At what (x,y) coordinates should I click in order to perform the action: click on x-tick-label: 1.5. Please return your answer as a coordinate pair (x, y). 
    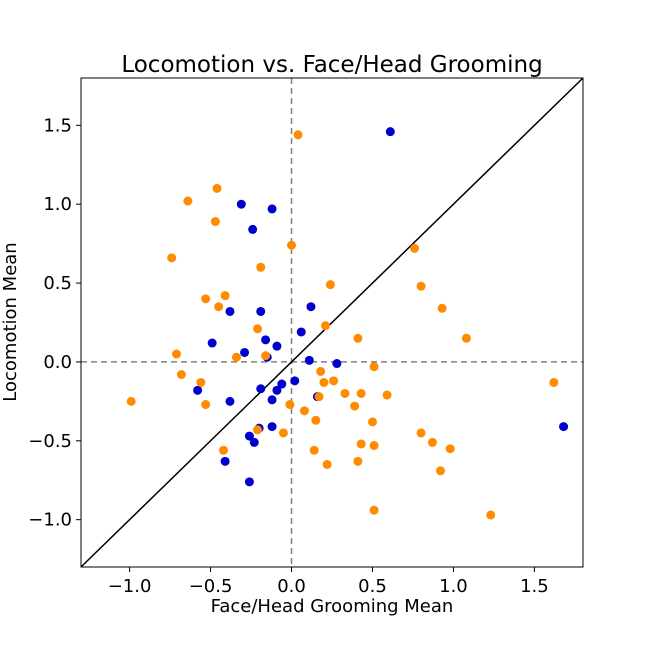
    Looking at the image, I should click on (534, 586).